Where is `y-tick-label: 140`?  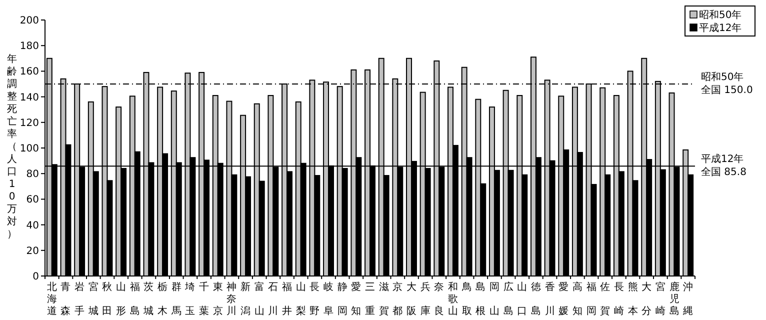
y-tick-label: 140 is located at coordinates (29, 98).